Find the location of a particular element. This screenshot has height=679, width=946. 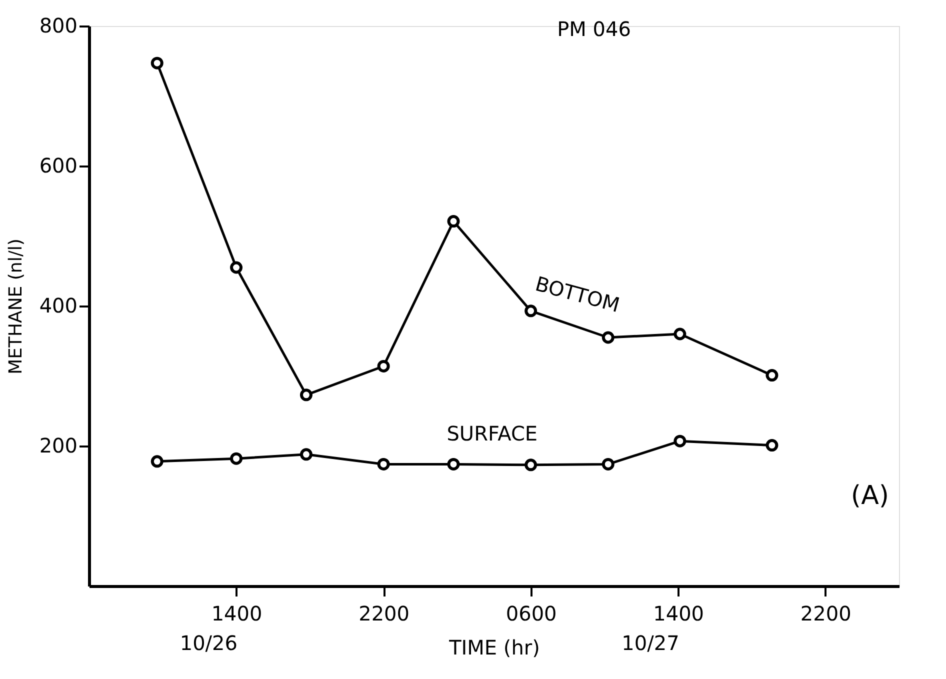

y-tick-label: 200 is located at coordinates (58, 446).